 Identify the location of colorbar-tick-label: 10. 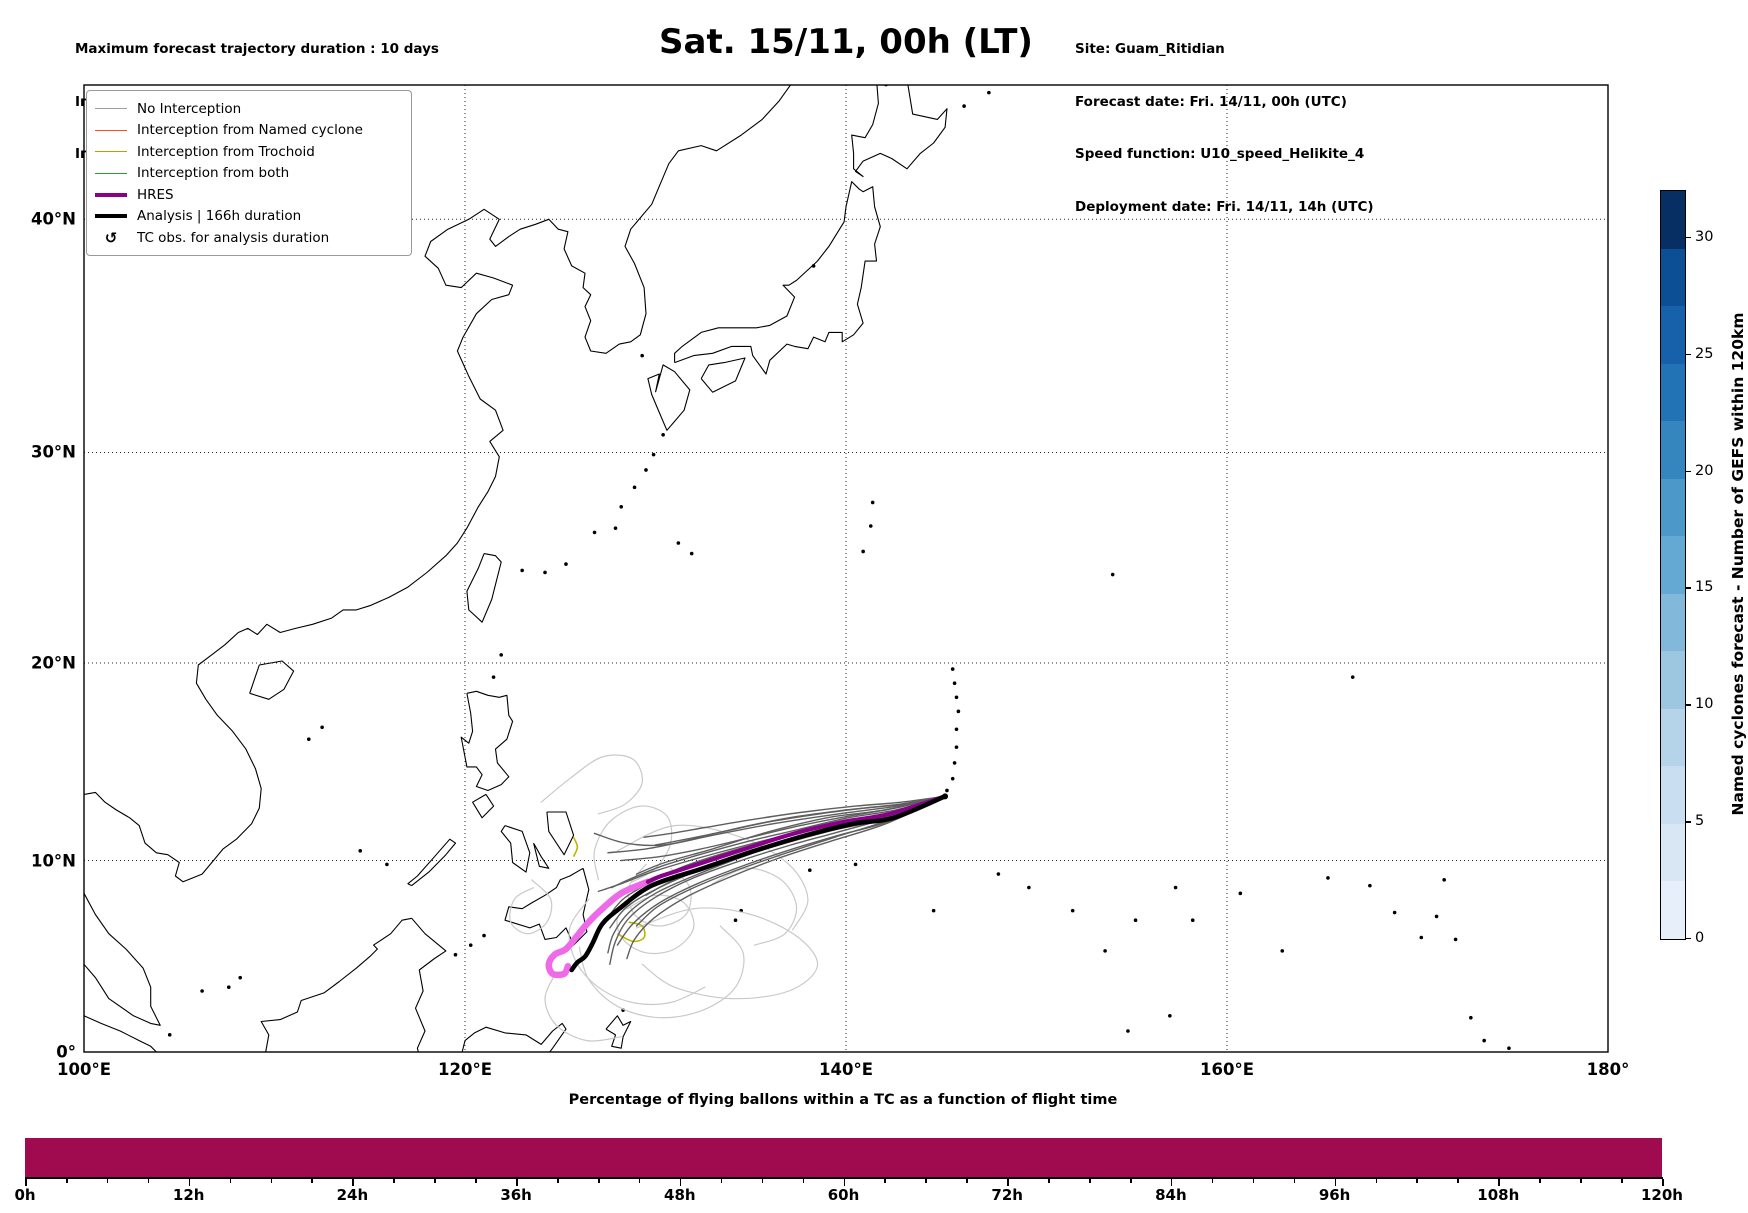
(1704, 704).